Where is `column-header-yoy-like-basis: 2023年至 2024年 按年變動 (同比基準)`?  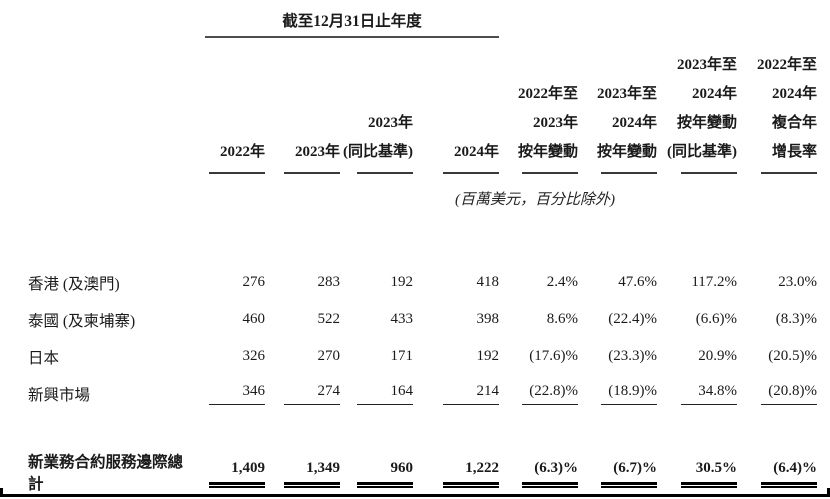 column-header-yoy-like-basis: 2023年至 2024年 按年變動 (同比基準) is located at coordinates (702, 108).